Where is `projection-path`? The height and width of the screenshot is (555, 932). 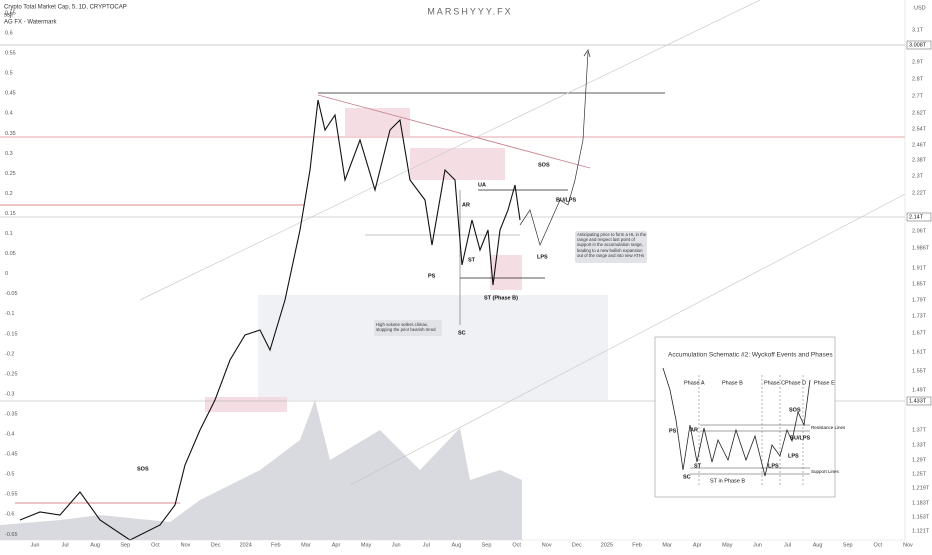
projection-path is located at coordinates (554, 149).